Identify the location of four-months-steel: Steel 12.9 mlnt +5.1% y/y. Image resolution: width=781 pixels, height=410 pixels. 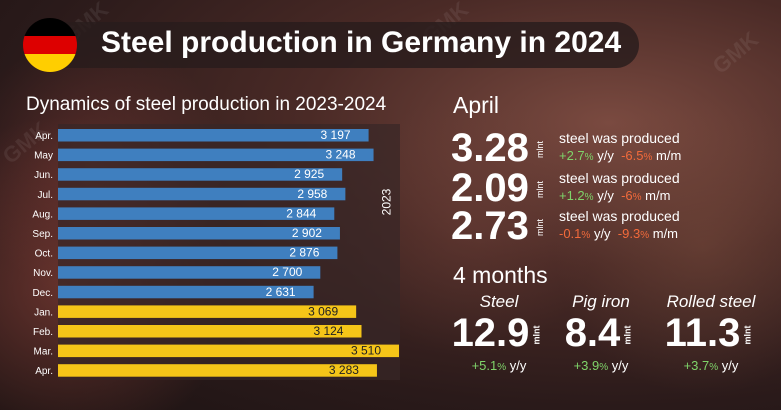
(499, 332).